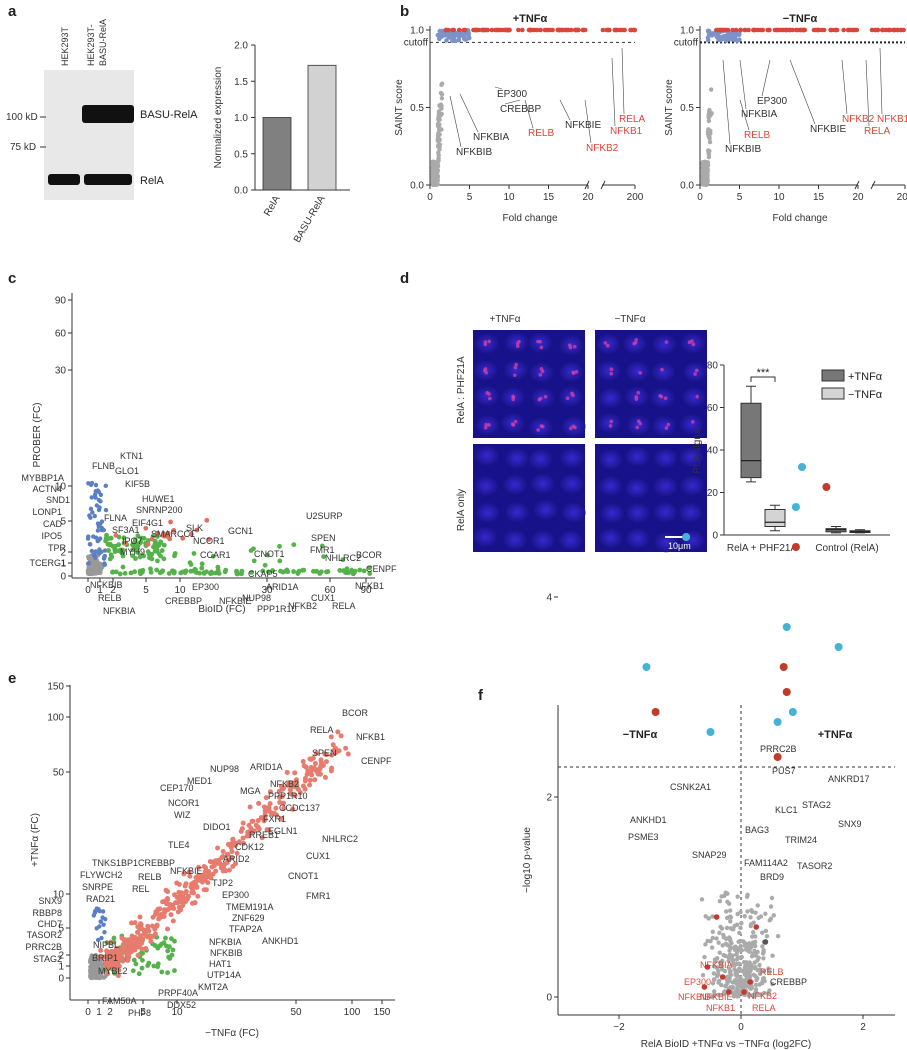  I want to click on label-nipbl: NIPBL, so click(106, 945).